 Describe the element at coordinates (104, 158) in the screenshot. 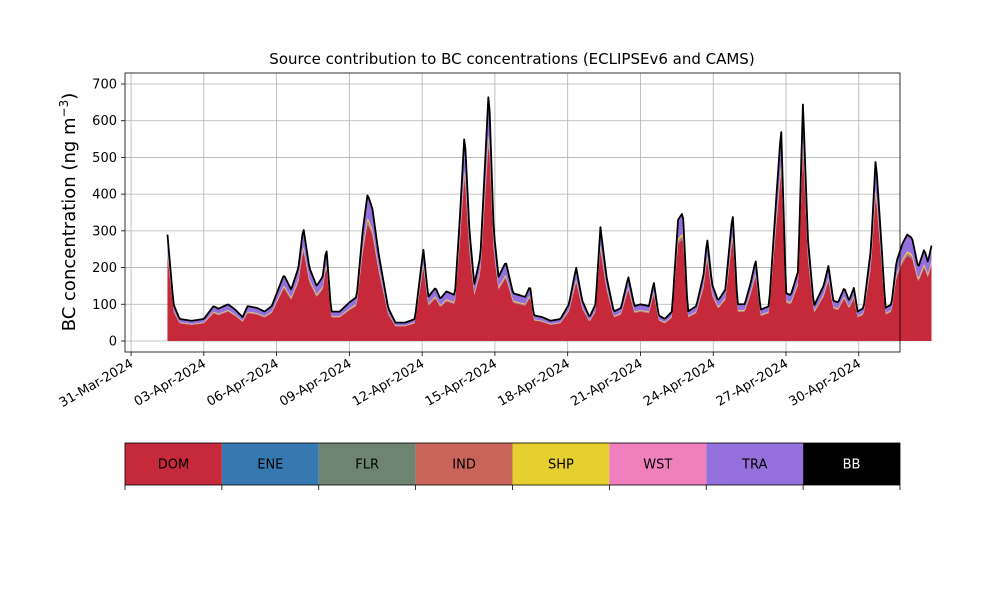

I see `y-tick-label: 500` at that location.